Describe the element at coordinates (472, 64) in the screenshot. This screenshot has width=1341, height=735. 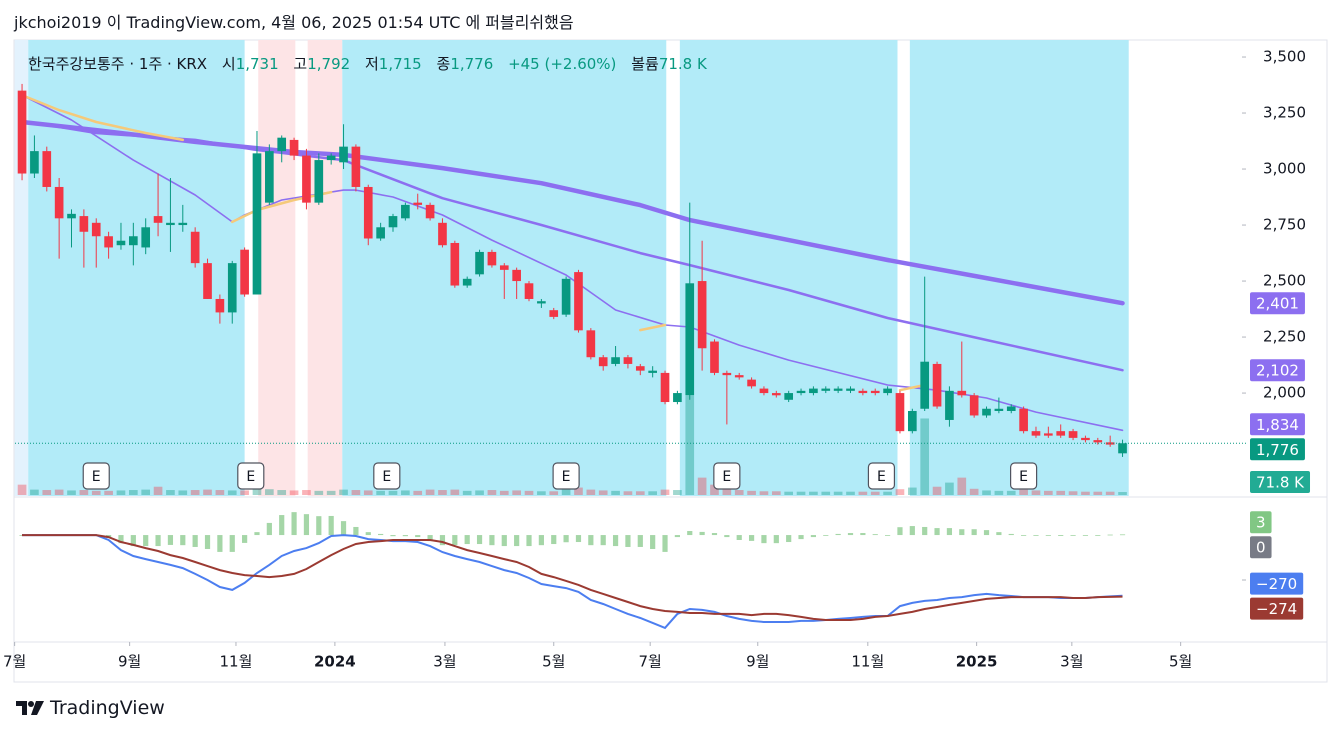
I see `ohlc-value: 1,776` at that location.